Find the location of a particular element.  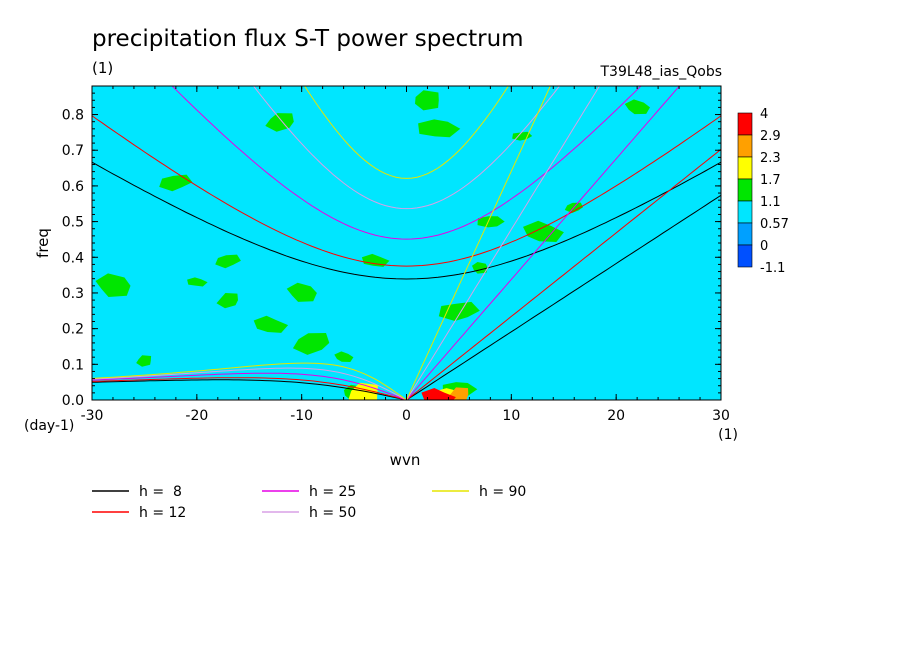

colorbar-label: 2.3 is located at coordinates (770, 158).